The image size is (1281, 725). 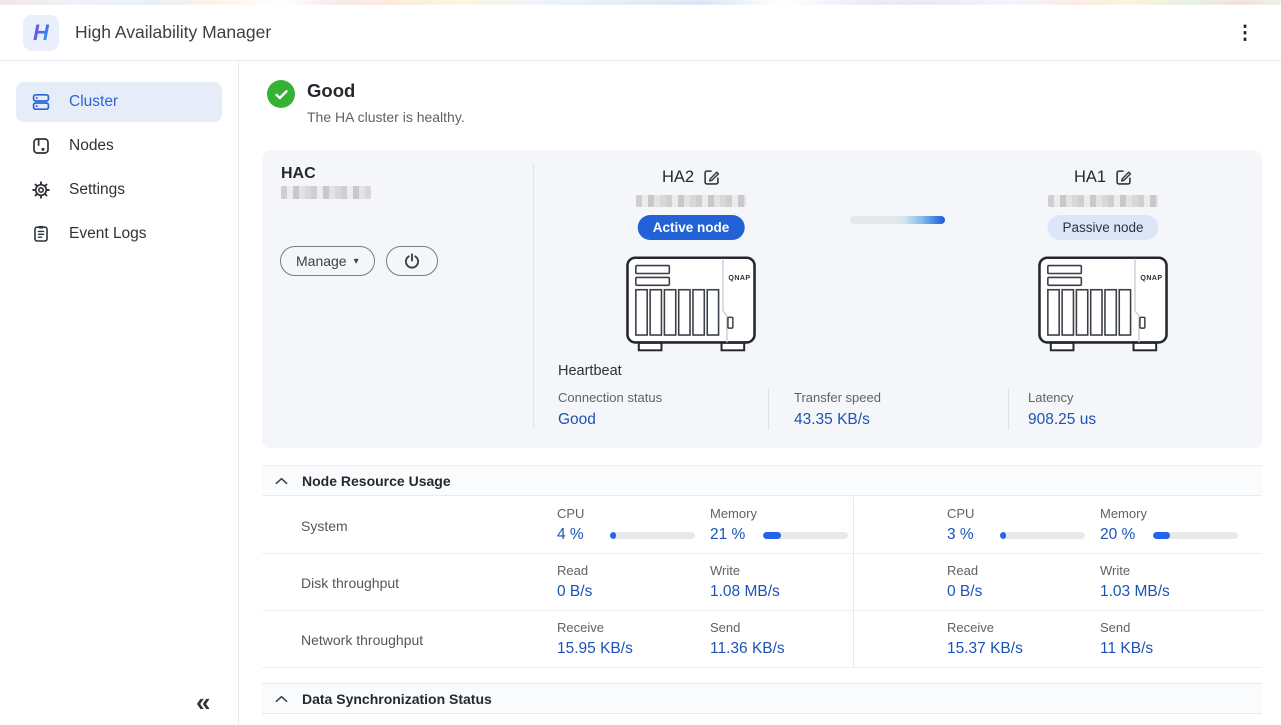 What do you see at coordinates (570, 534) in the screenshot?
I see `cpu-value: 4 %` at bounding box center [570, 534].